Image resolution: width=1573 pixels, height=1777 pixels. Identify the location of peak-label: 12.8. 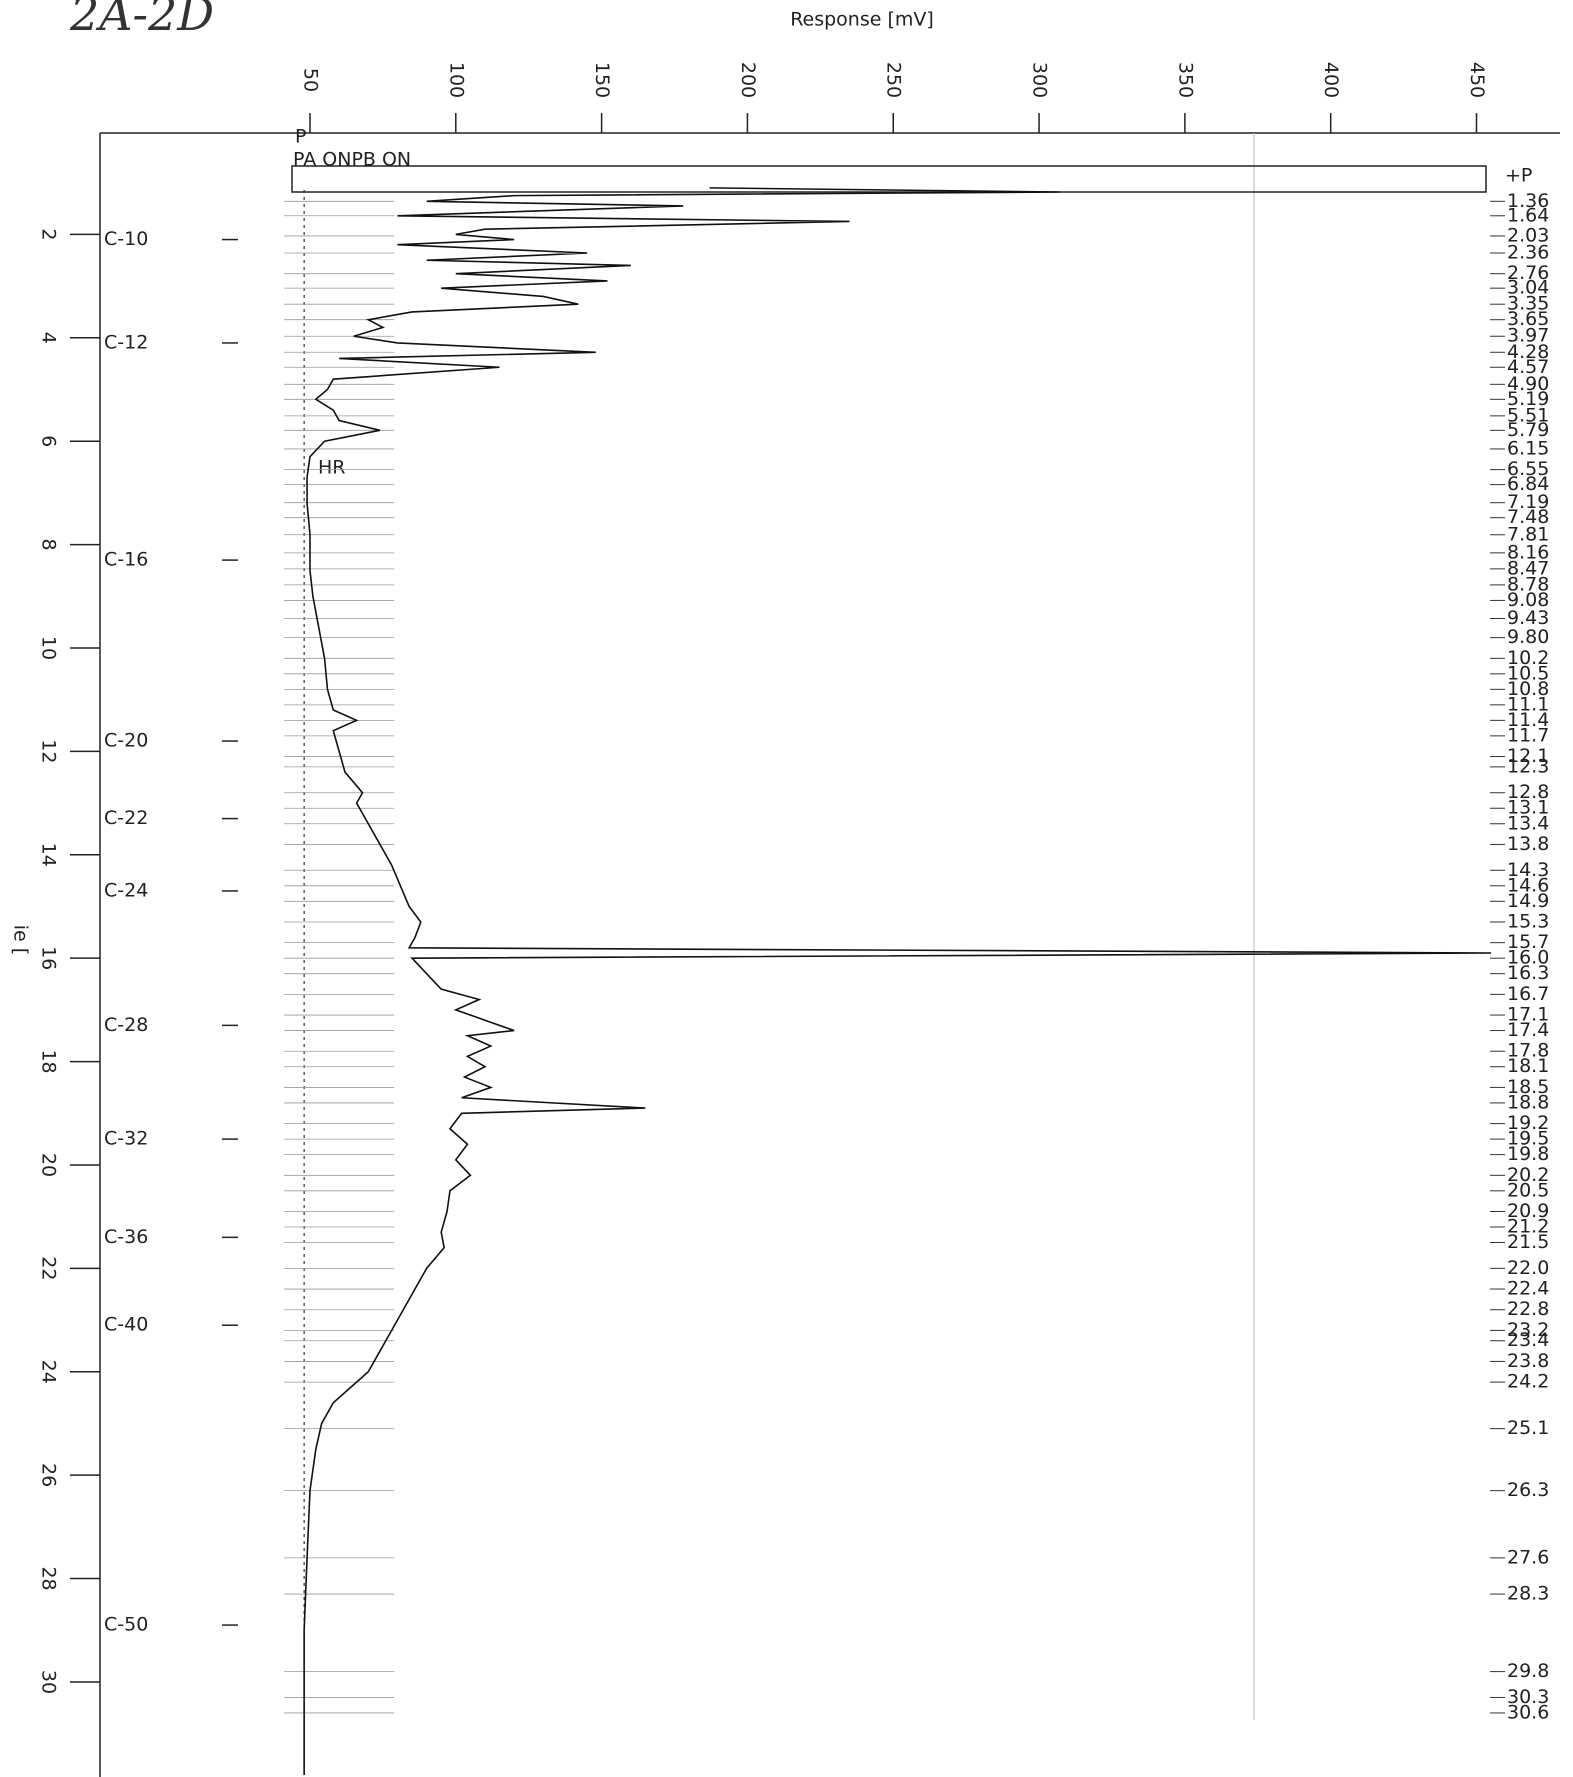
(1528, 792).